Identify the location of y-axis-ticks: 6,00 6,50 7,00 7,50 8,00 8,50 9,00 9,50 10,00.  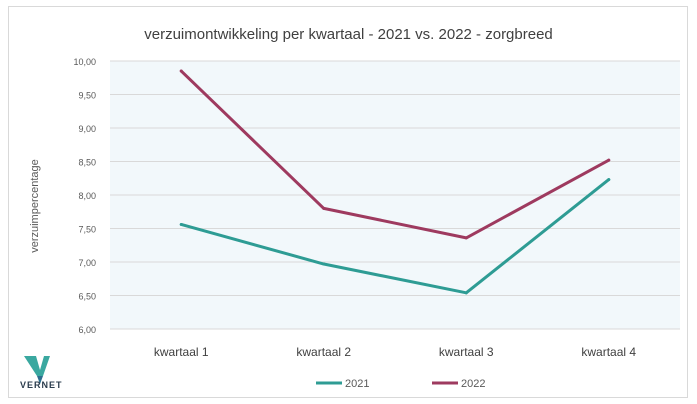
(84, 196).